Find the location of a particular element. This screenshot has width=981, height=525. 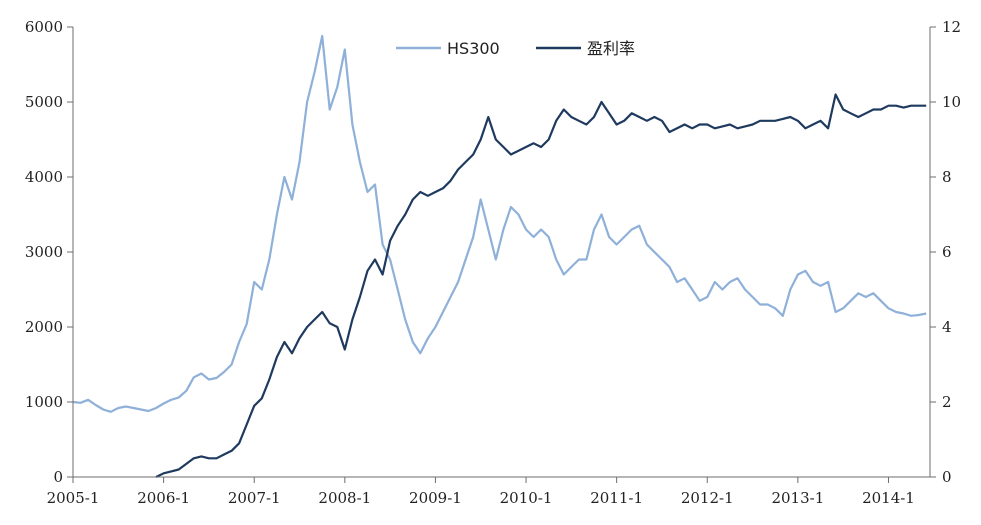

legend: HS300 盈利率 is located at coordinates (515, 48).